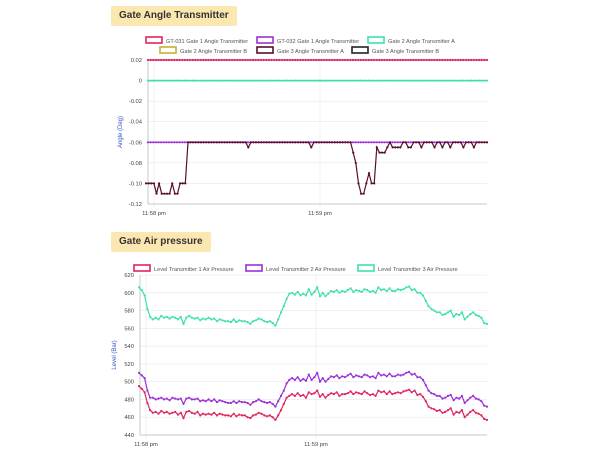  What do you see at coordinates (174, 16) in the screenshot?
I see `panel-title-gate-angle: Gate Angle Transmitter` at bounding box center [174, 16].